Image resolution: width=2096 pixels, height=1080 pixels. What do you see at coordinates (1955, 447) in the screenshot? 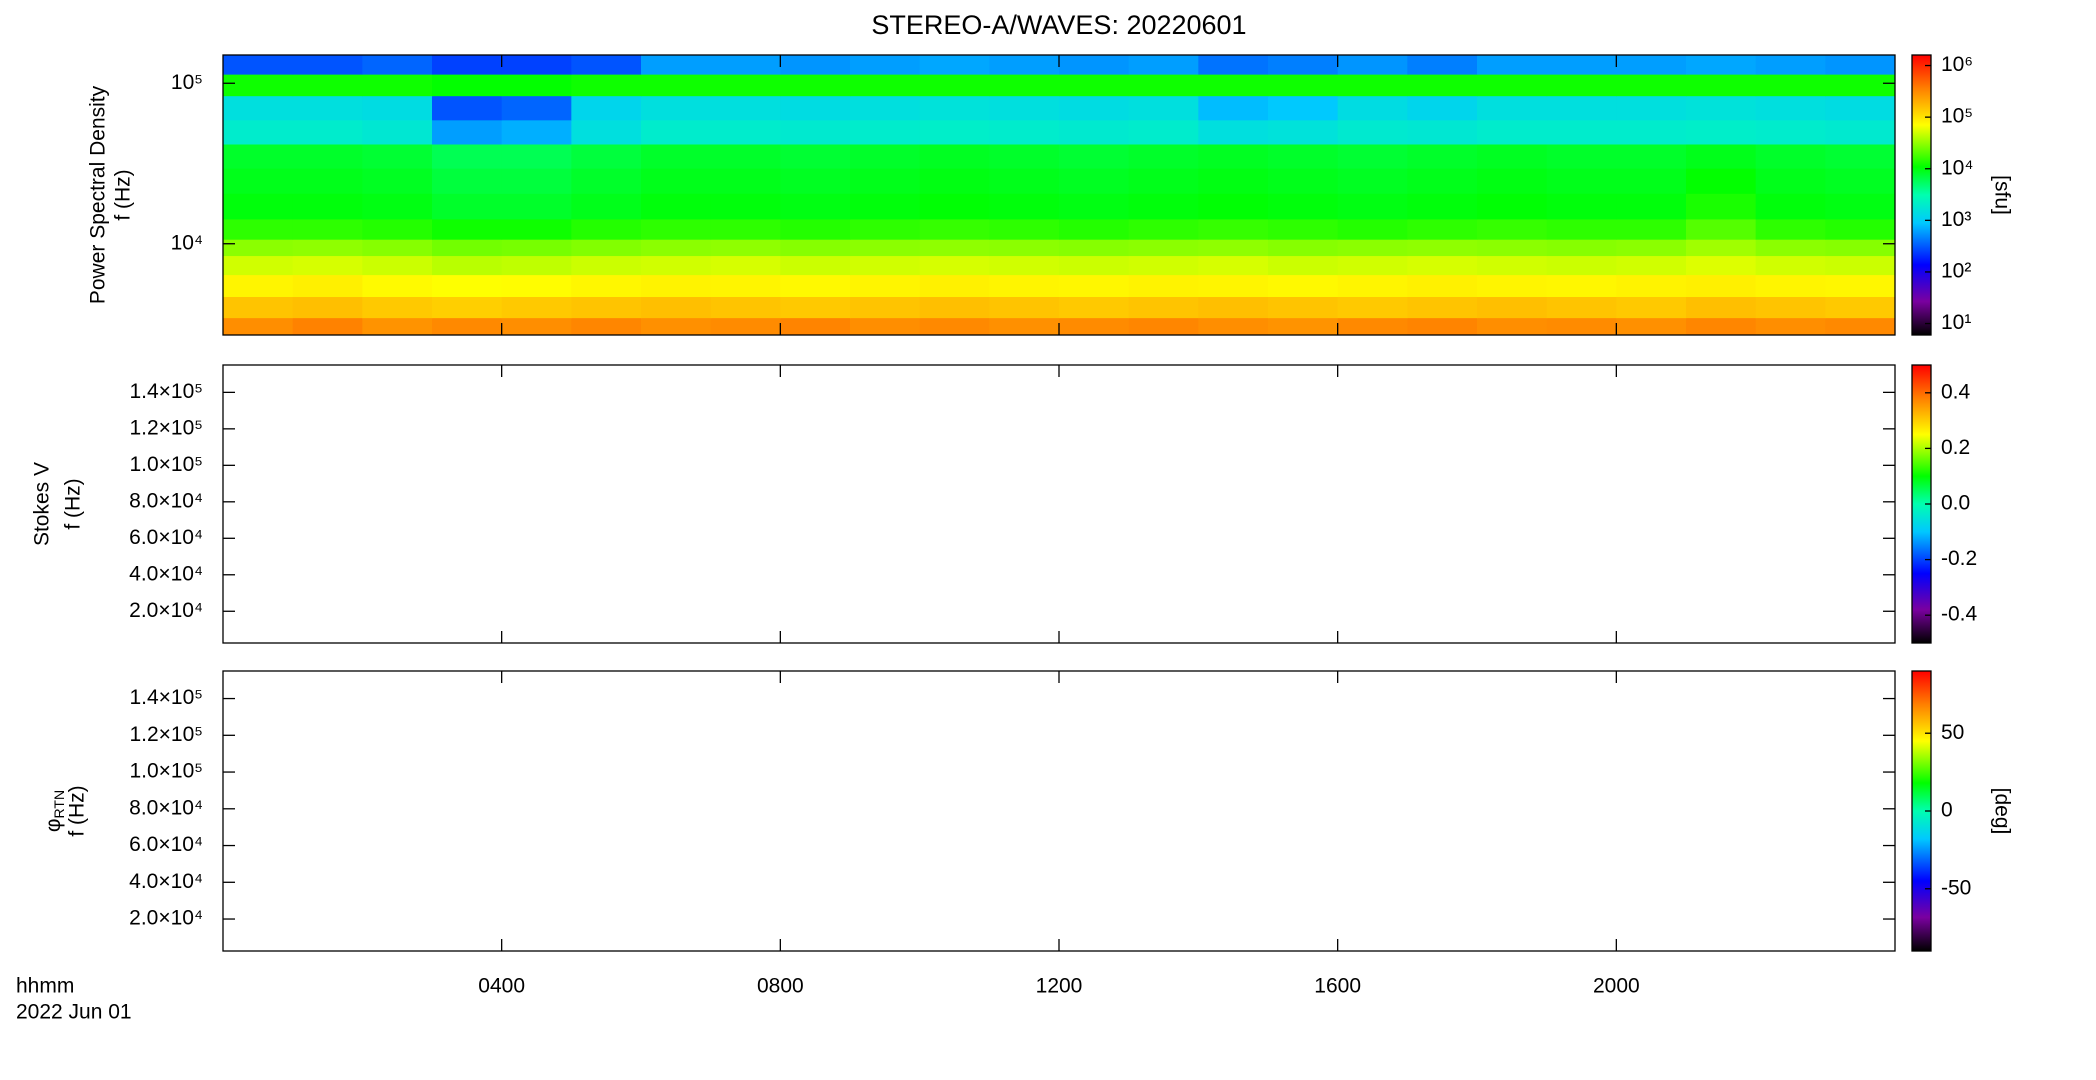
I see `colorbar-tick-label: 0.2` at bounding box center [1955, 447].